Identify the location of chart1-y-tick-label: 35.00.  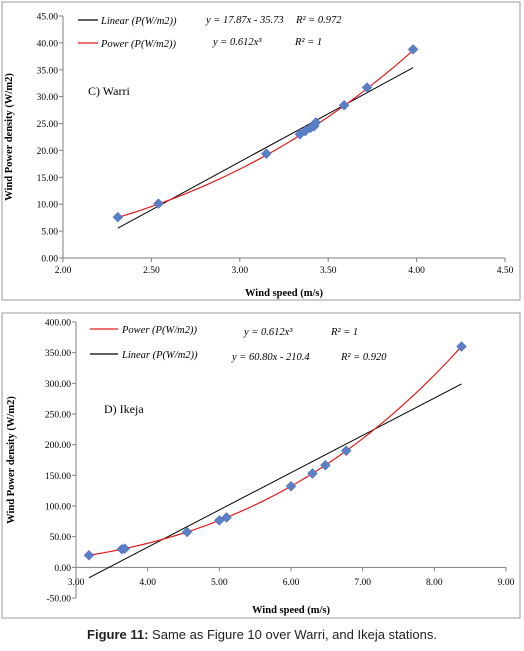
(48, 71).